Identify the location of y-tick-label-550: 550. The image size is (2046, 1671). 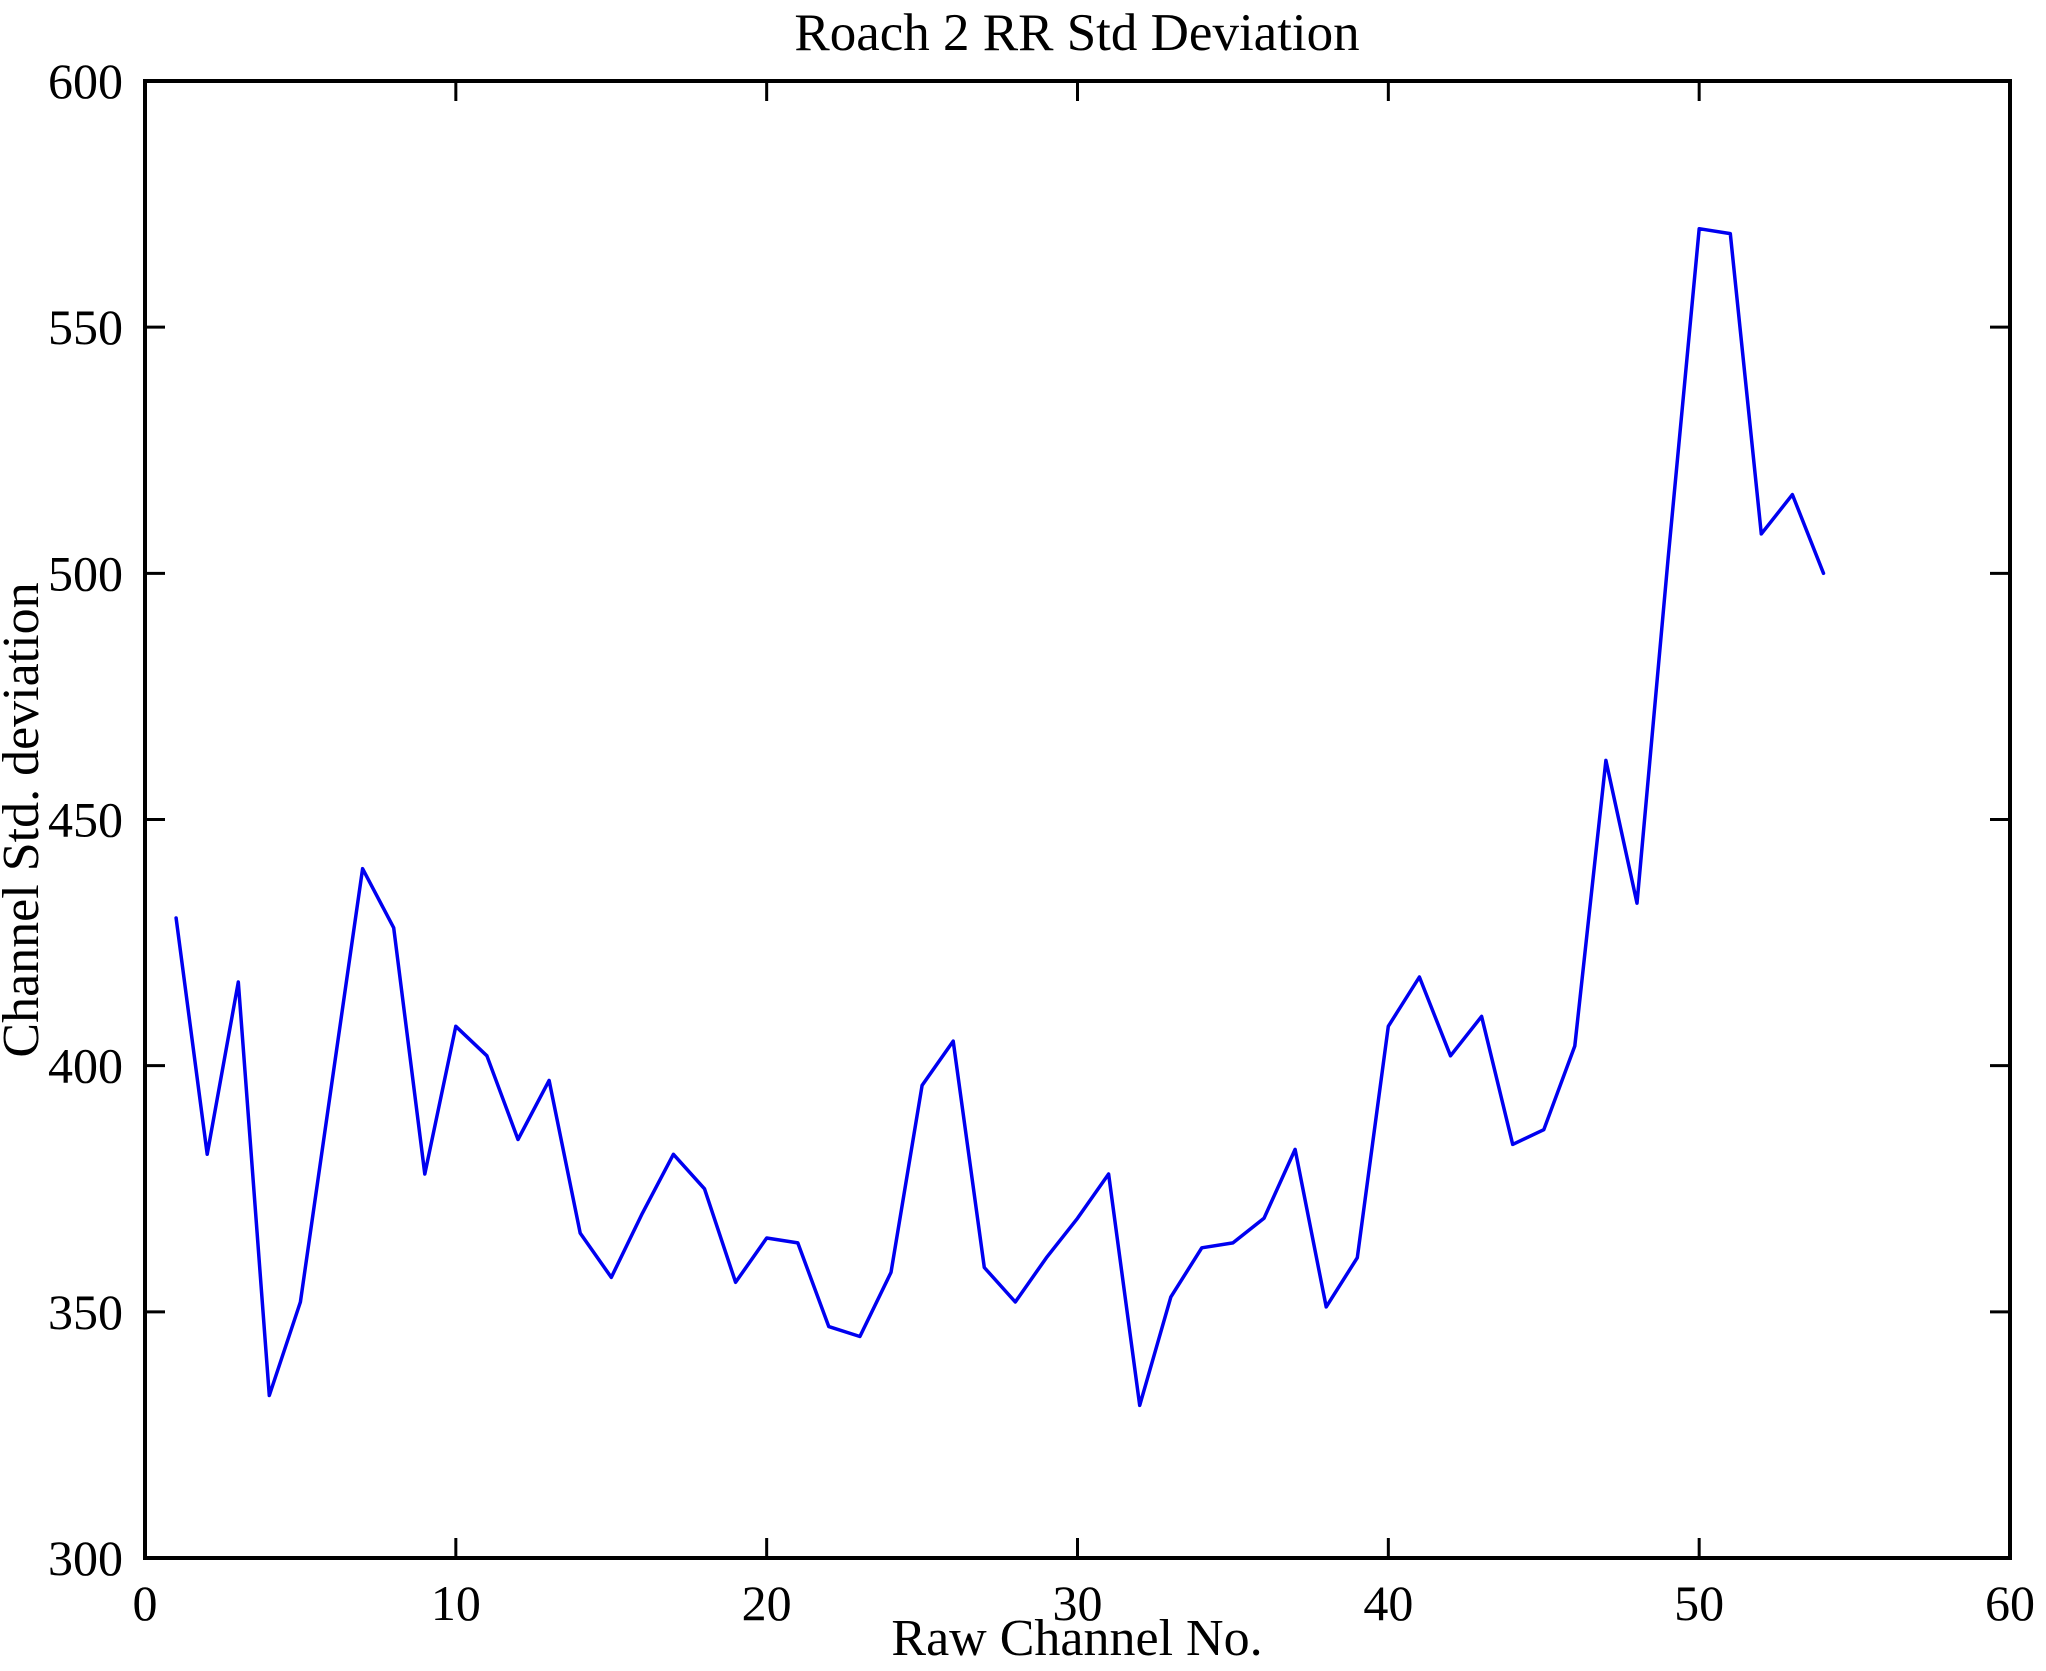
(85, 327).